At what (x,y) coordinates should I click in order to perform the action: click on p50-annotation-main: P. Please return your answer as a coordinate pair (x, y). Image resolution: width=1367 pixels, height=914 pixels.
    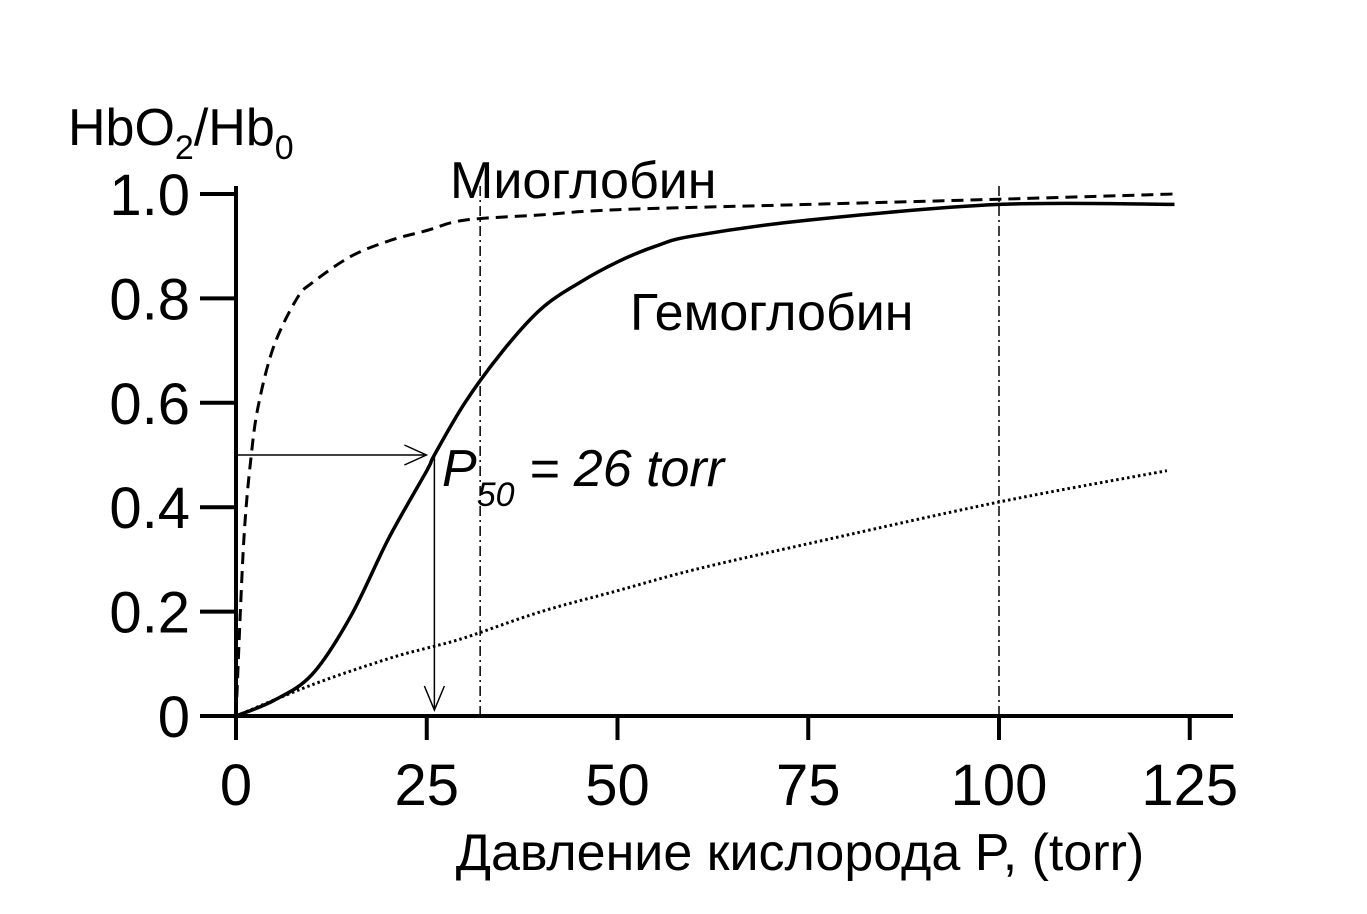
    Looking at the image, I should click on (459, 469).